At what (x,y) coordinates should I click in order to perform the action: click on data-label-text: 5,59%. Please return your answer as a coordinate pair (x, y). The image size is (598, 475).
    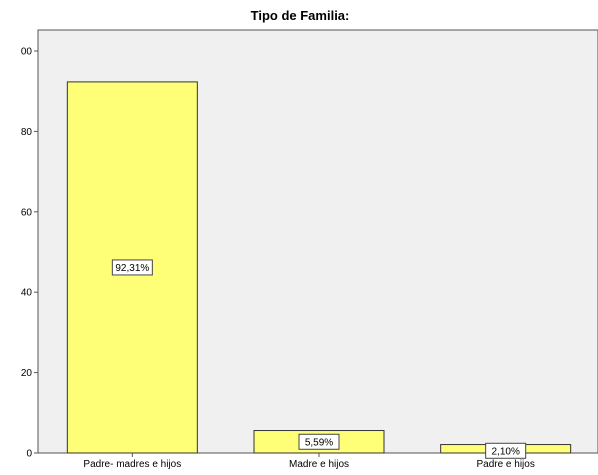
    Looking at the image, I should click on (319, 442).